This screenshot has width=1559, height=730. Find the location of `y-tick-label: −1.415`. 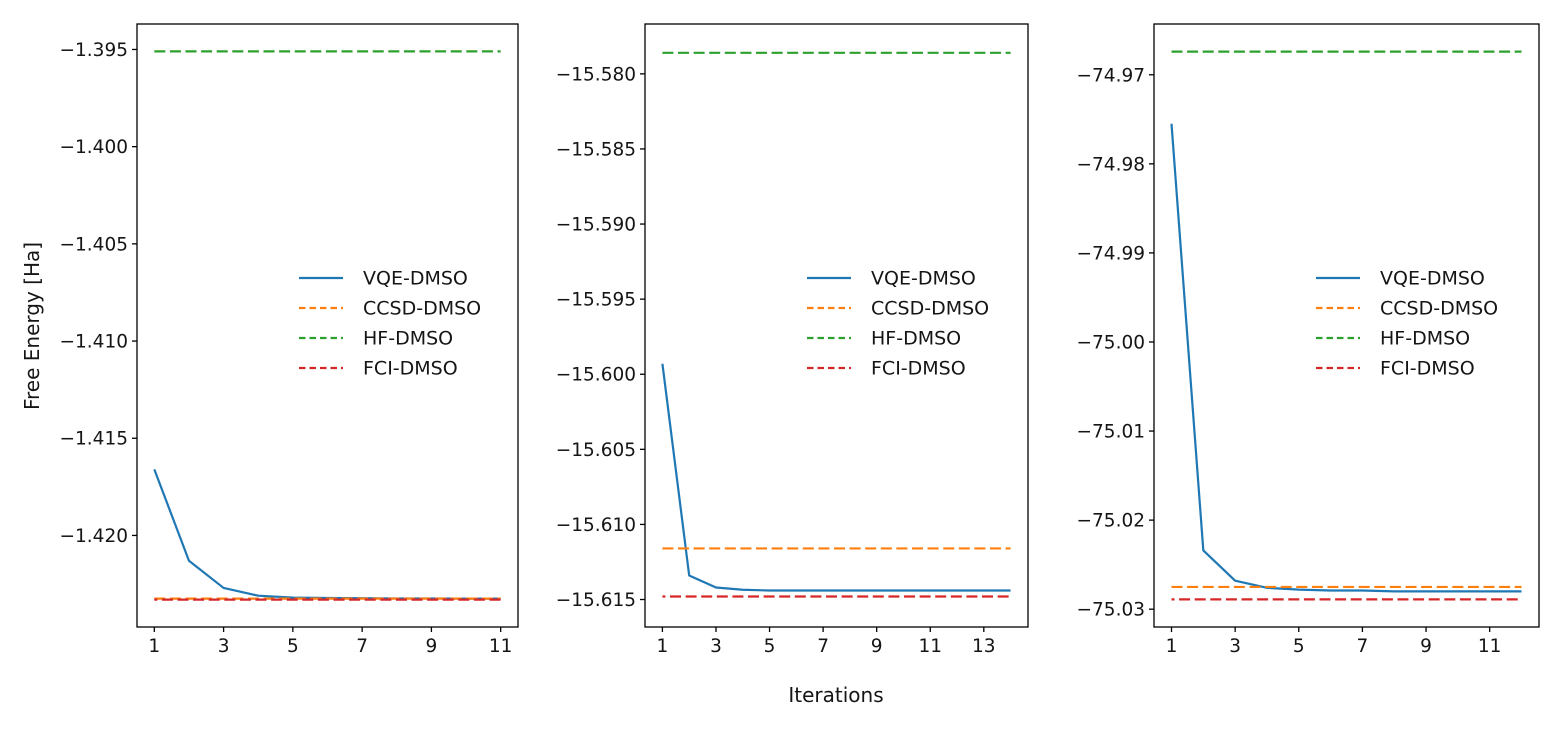

y-tick-label: −1.415 is located at coordinates (94, 439).